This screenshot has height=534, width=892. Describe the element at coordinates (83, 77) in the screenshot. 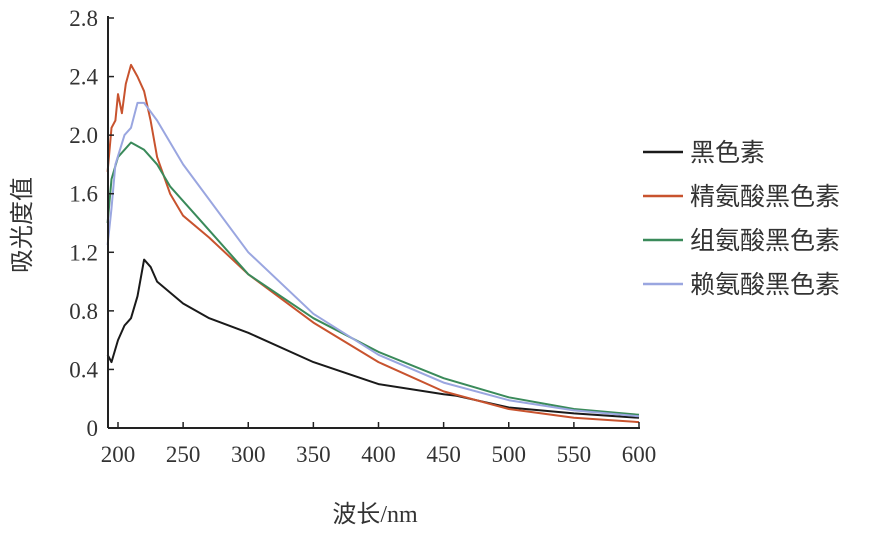

I see `y-tick-label: 2.4` at that location.